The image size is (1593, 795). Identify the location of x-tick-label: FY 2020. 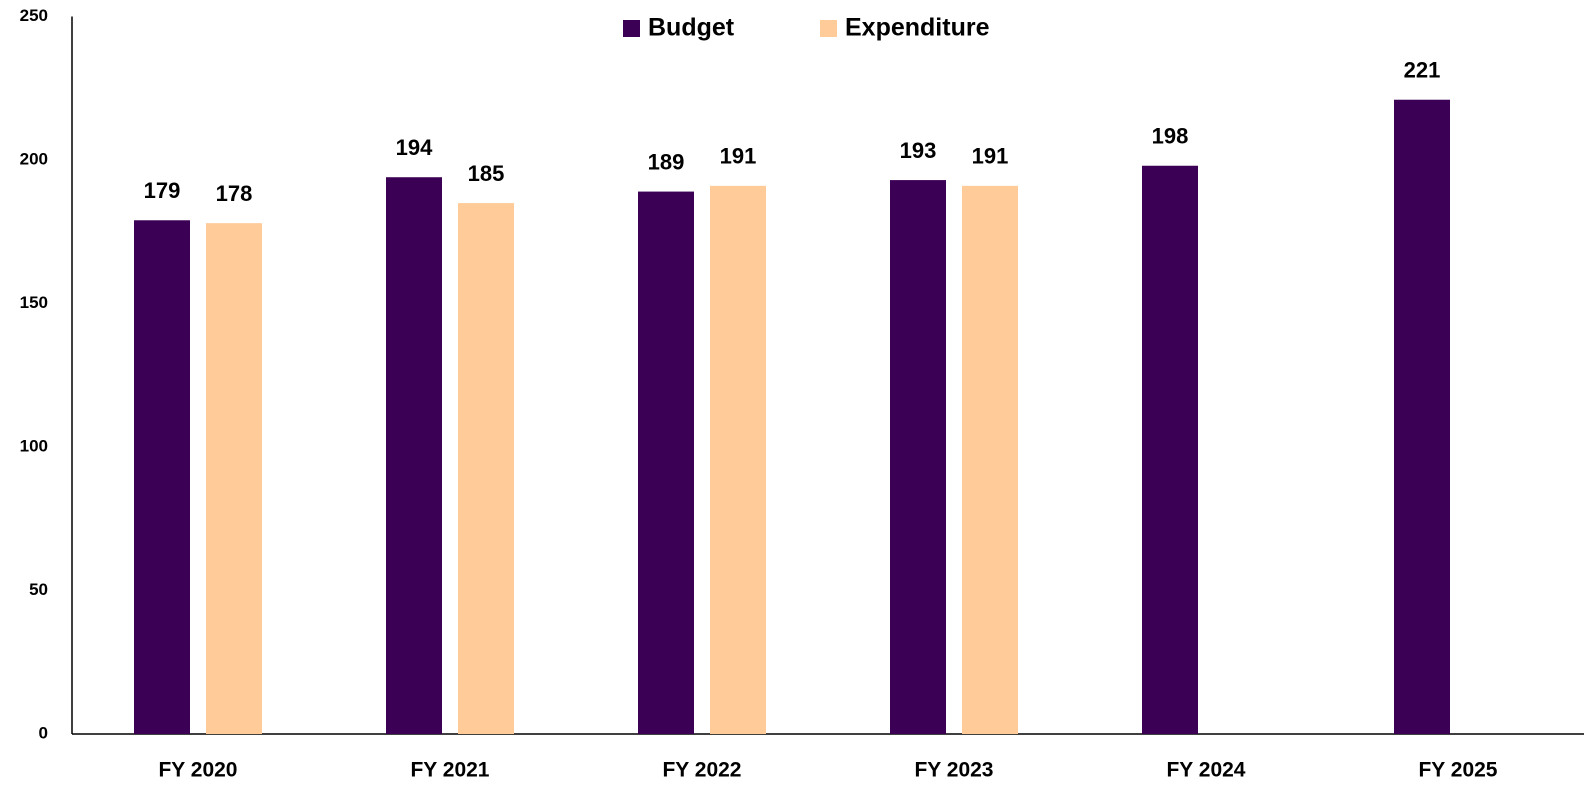
(197, 770).